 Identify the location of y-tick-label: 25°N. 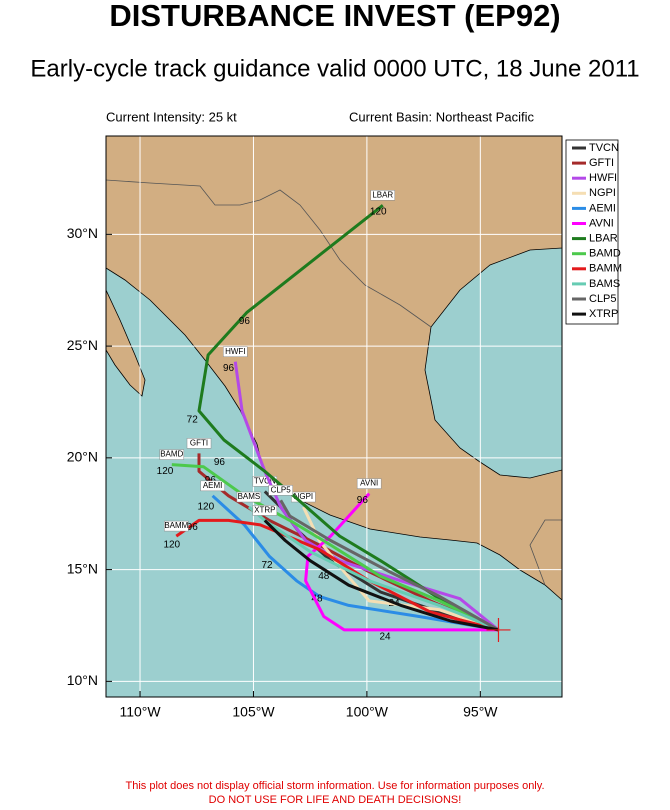
(82, 345).